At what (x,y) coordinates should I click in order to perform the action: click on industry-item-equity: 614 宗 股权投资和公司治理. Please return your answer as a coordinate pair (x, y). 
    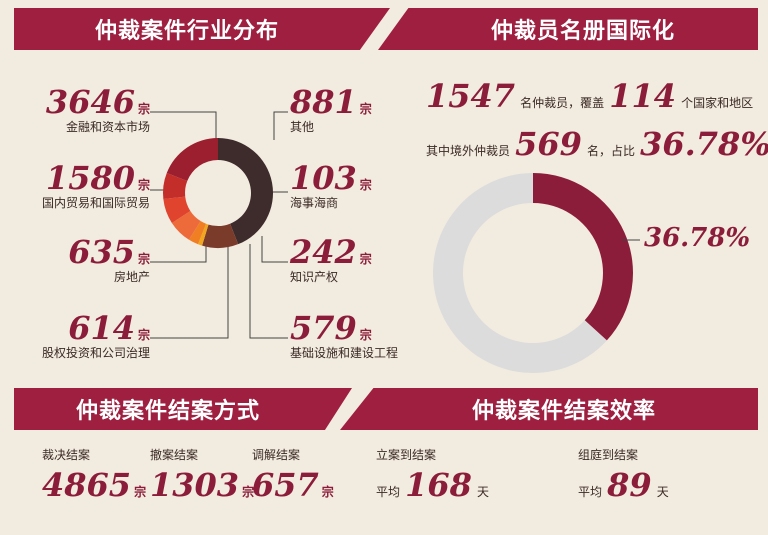
    Looking at the image, I should click on (80, 336).